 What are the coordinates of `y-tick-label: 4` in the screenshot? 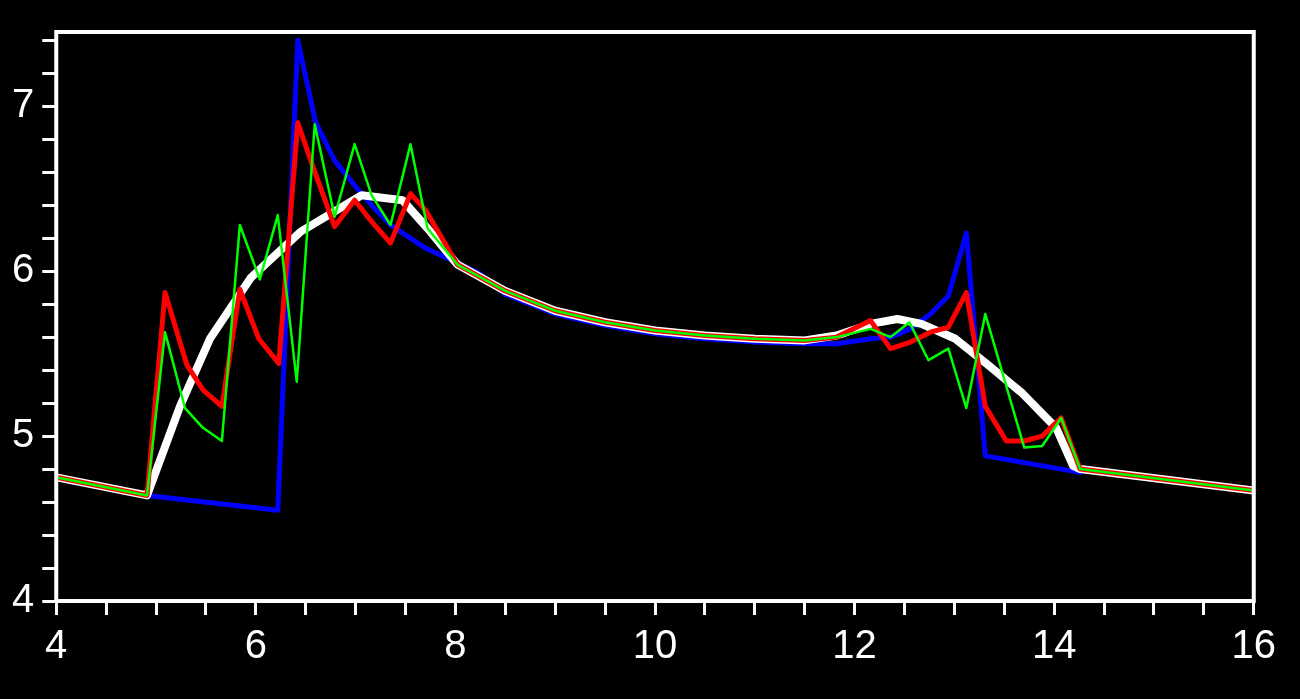 It's located at (23, 598).